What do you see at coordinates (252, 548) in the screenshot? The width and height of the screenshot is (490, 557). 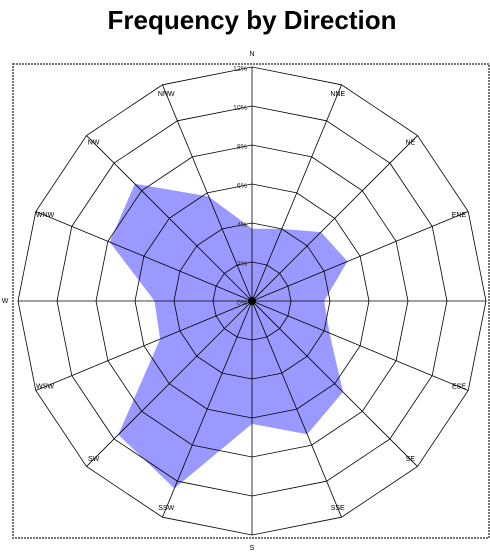 I see `direction-label: S` at bounding box center [252, 548].